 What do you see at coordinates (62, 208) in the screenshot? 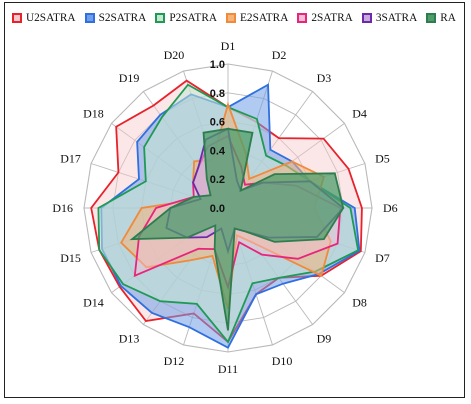
I see `category-label-d16: D16` at bounding box center [62, 208].